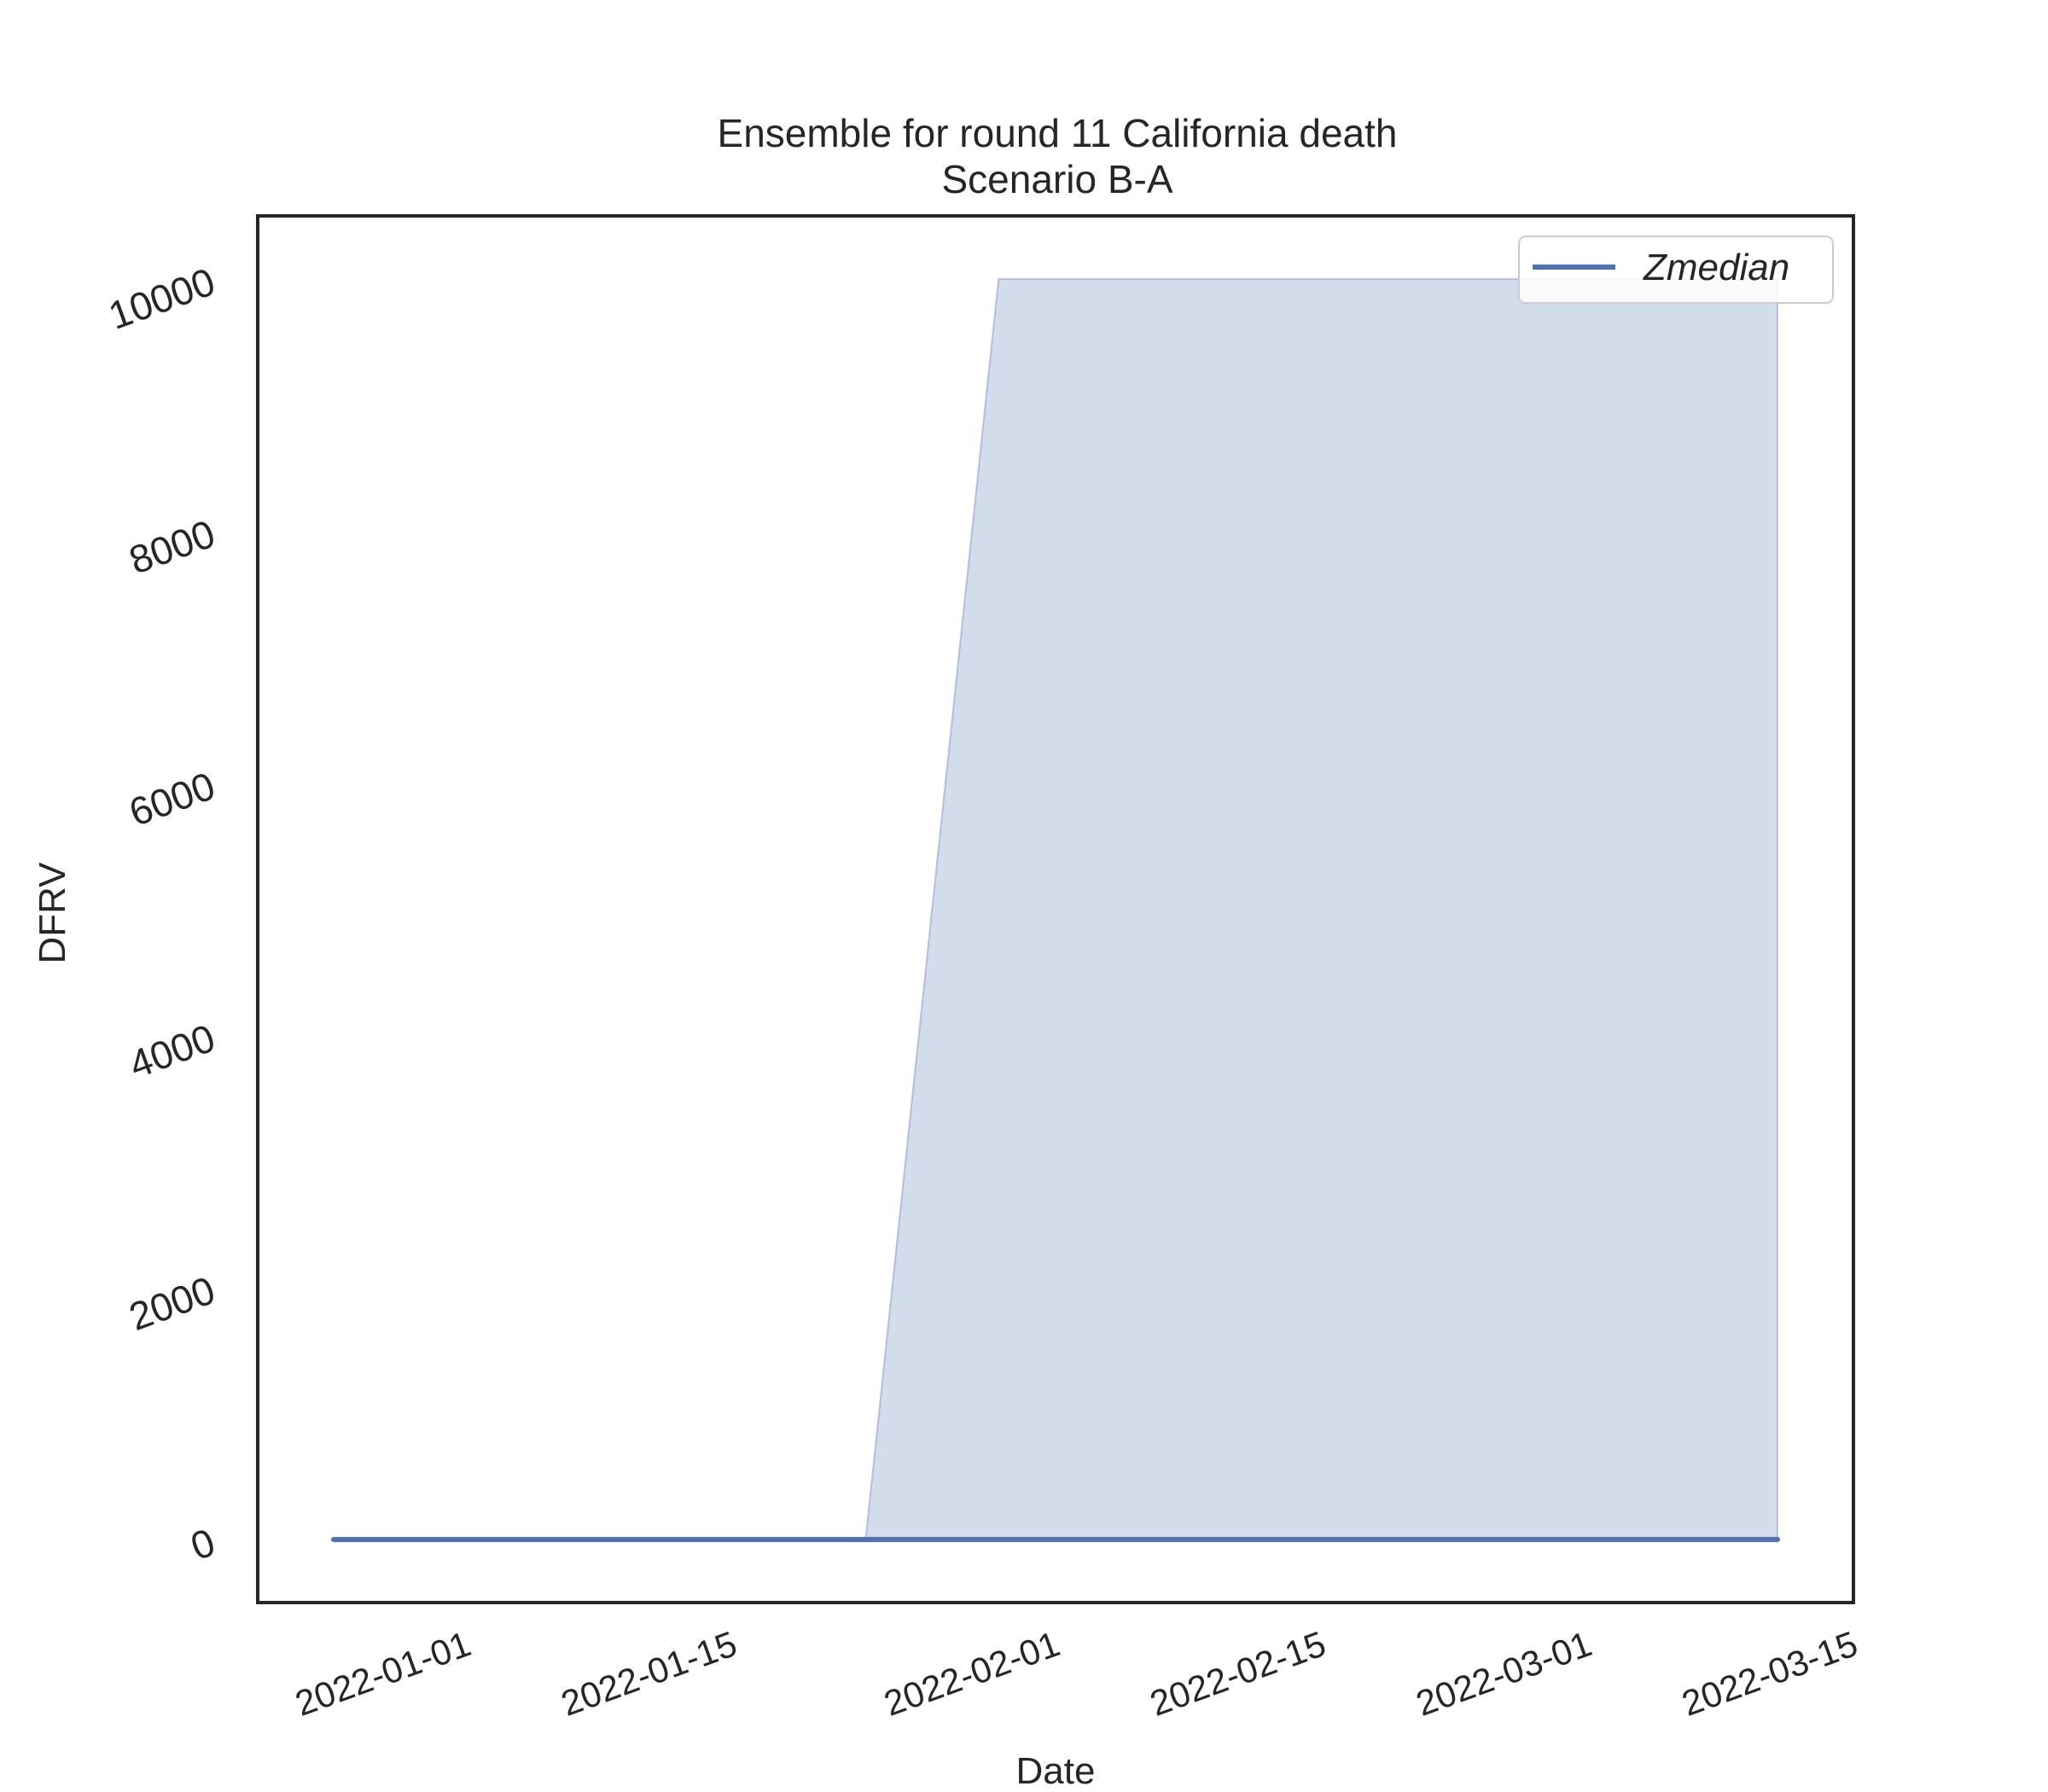 Image resolution: width=2048 pixels, height=1792 pixels. I want to click on legend: Zmedian, so click(1676, 270).